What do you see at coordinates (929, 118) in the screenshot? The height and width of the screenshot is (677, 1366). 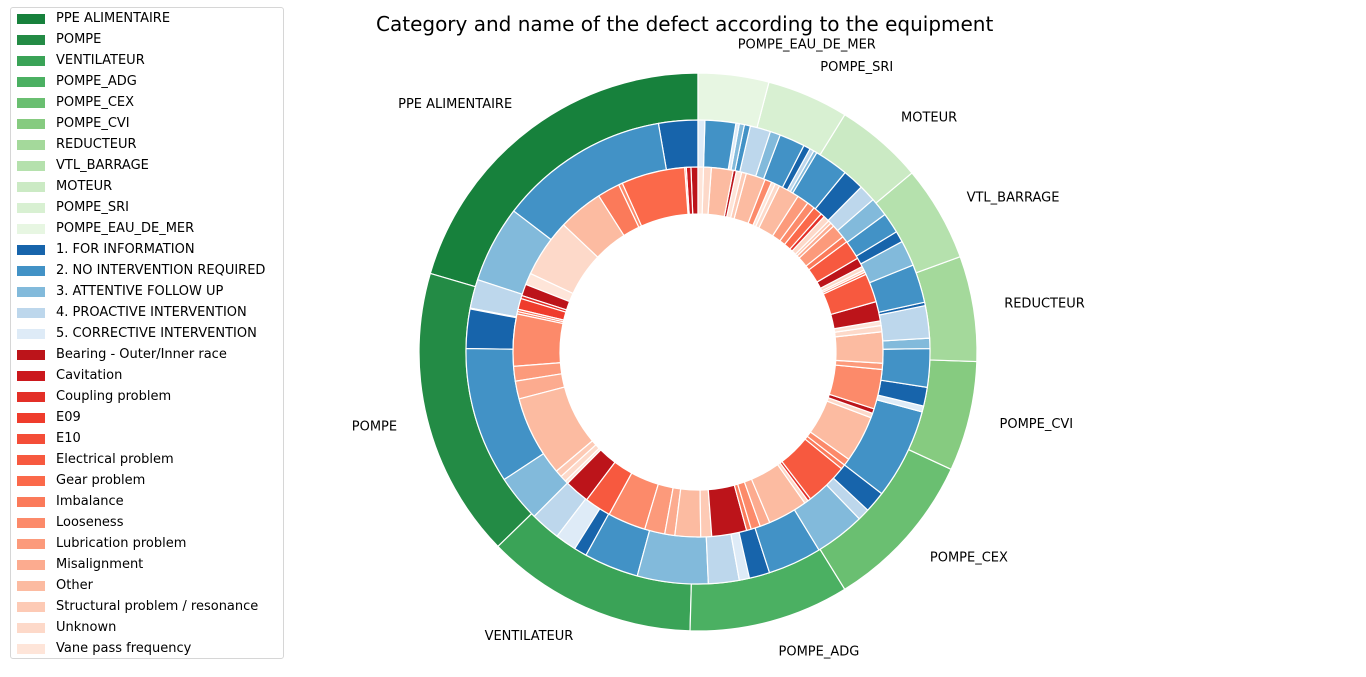 I see `equipment-label-moteur: MOTEUR` at bounding box center [929, 118].